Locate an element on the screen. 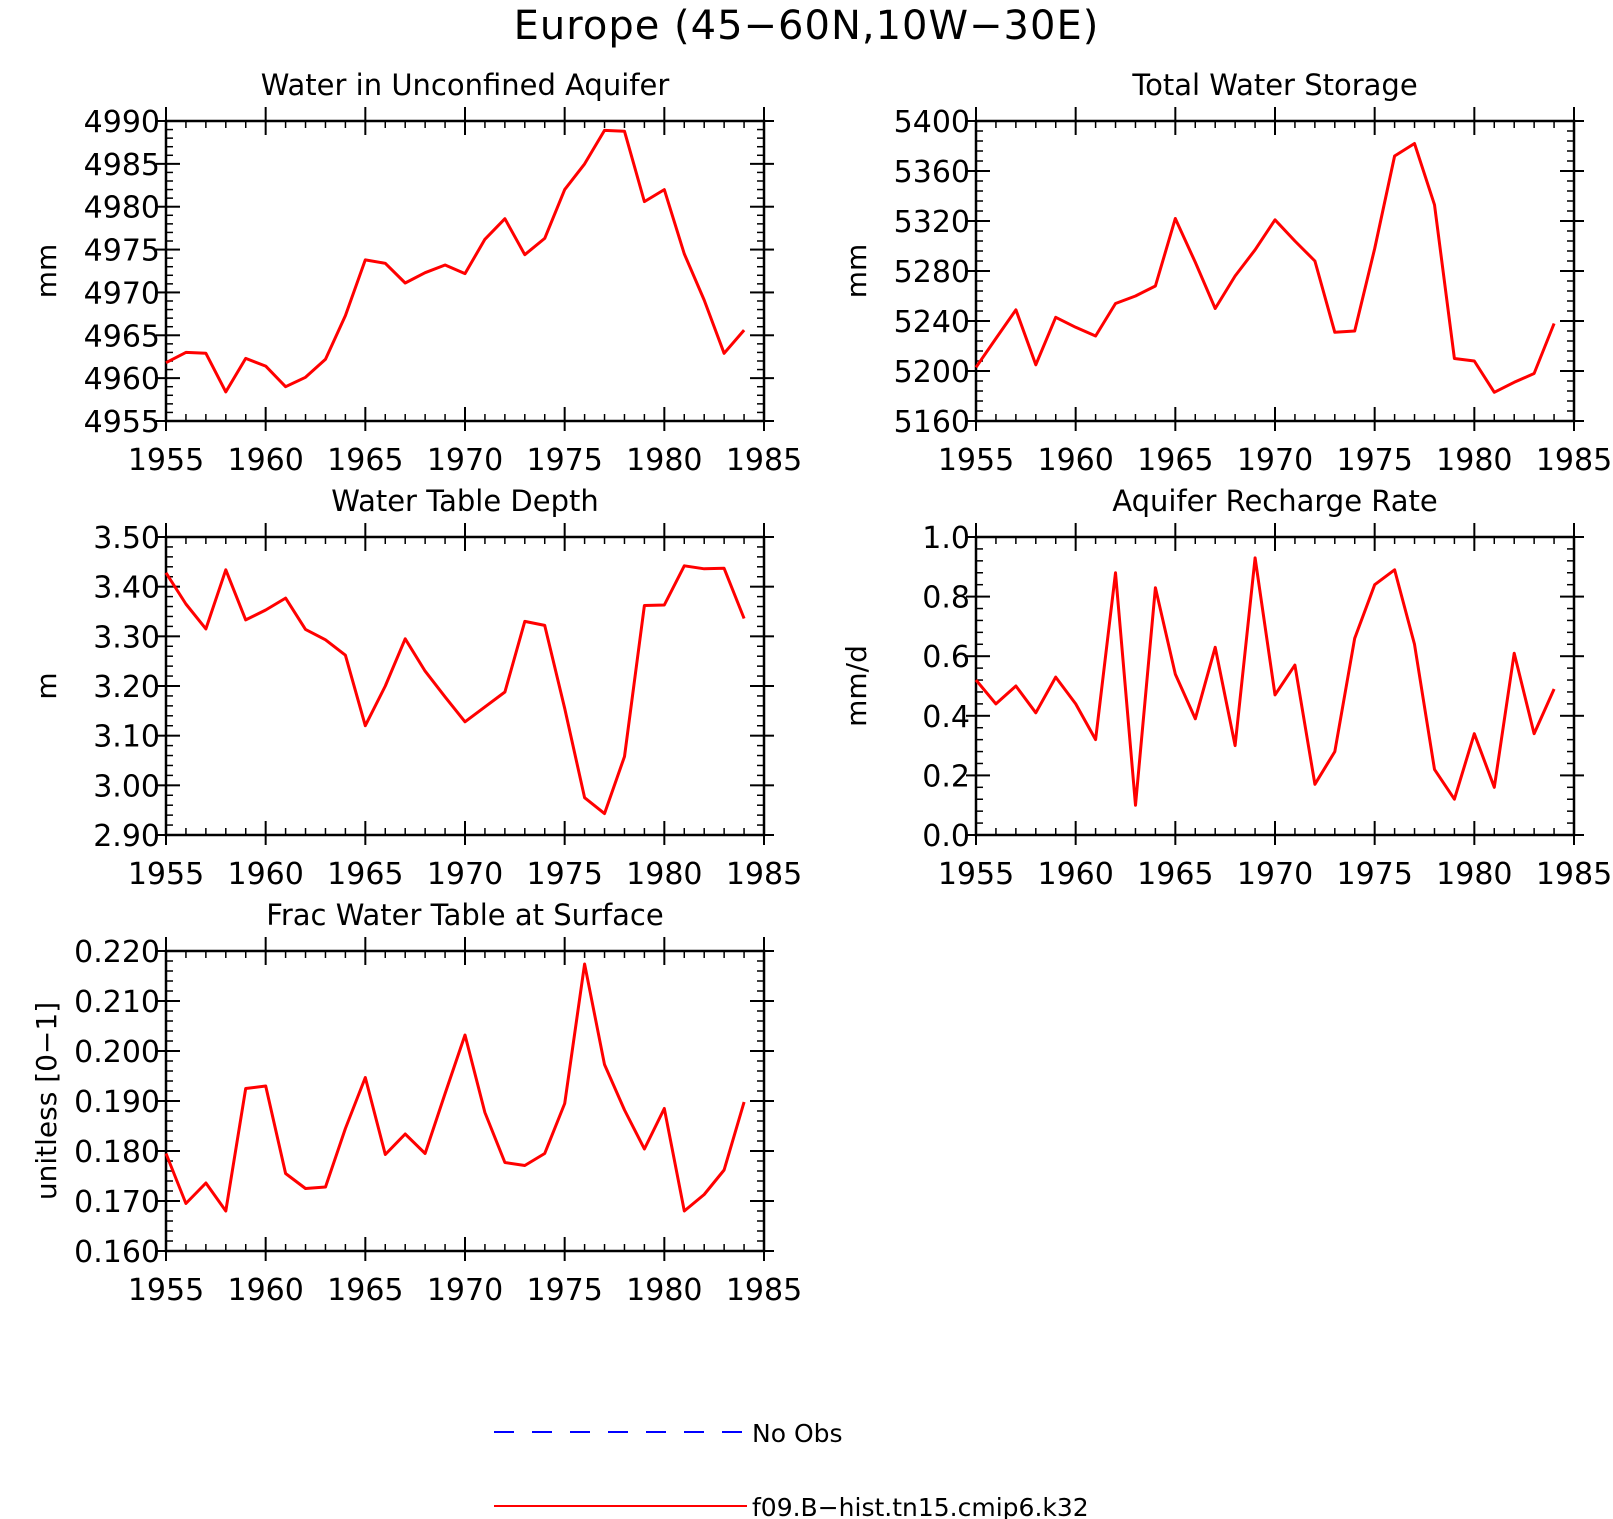 Image resolution: width=1613 pixels, height=1519 pixels. y-tick-label: 0.220 is located at coordinates (117, 952).